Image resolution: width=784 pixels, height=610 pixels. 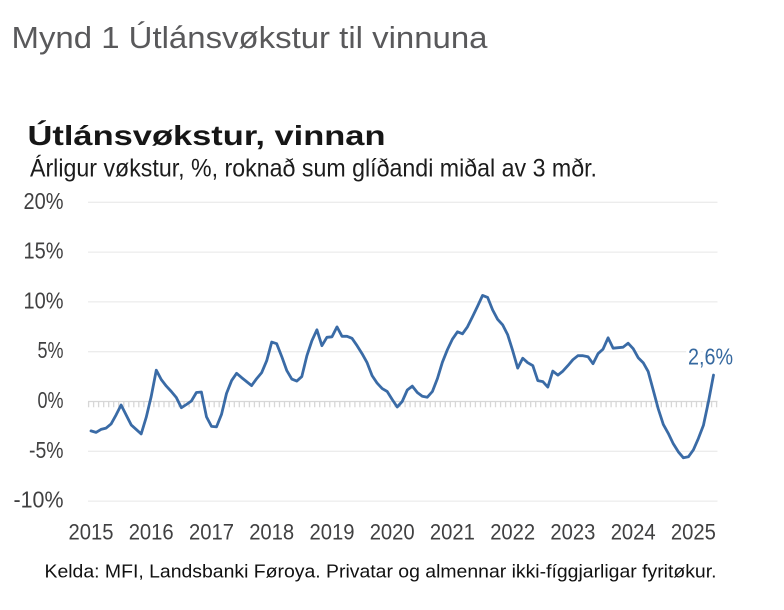 What do you see at coordinates (46, 450) in the screenshot?
I see `svg-text: -5%` at bounding box center [46, 450].